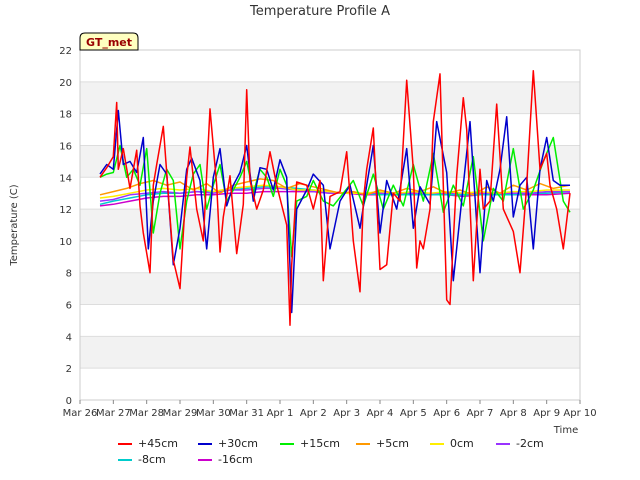  What do you see at coordinates (513, 413) in the screenshot?
I see `x-tick-label: Apr 8` at bounding box center [513, 413].